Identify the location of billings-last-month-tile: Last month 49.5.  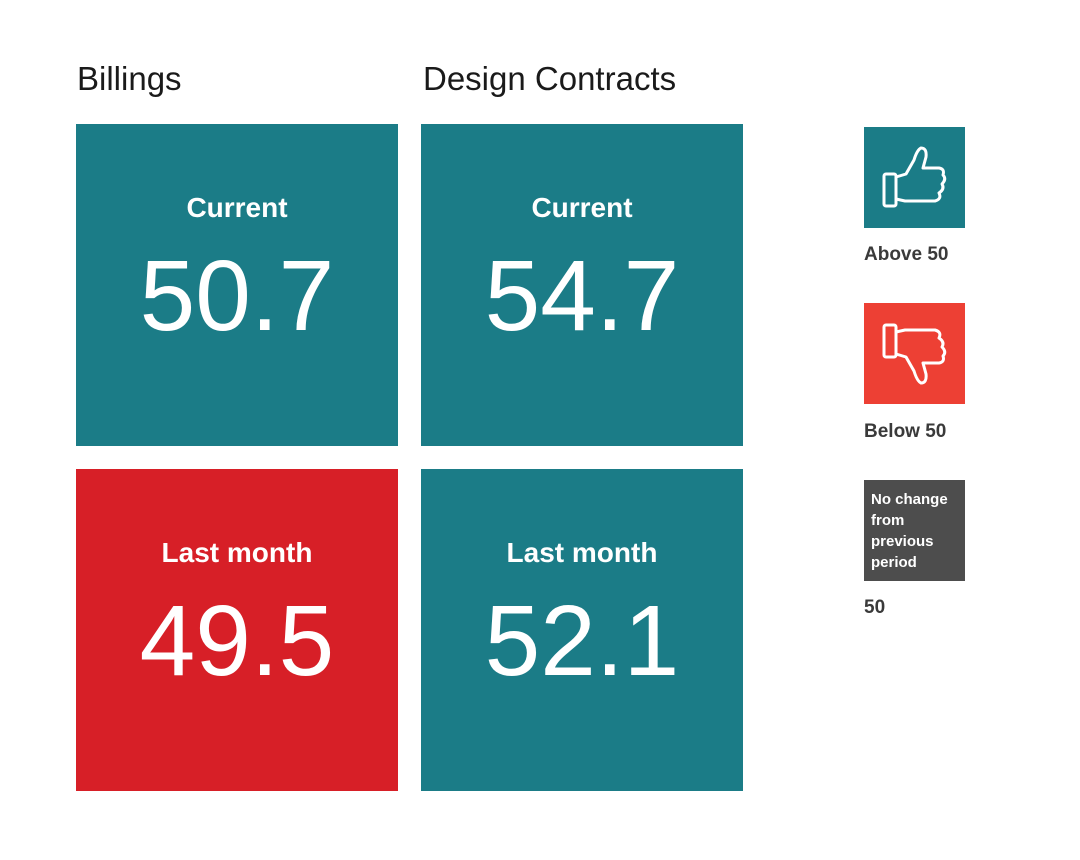
(237, 630).